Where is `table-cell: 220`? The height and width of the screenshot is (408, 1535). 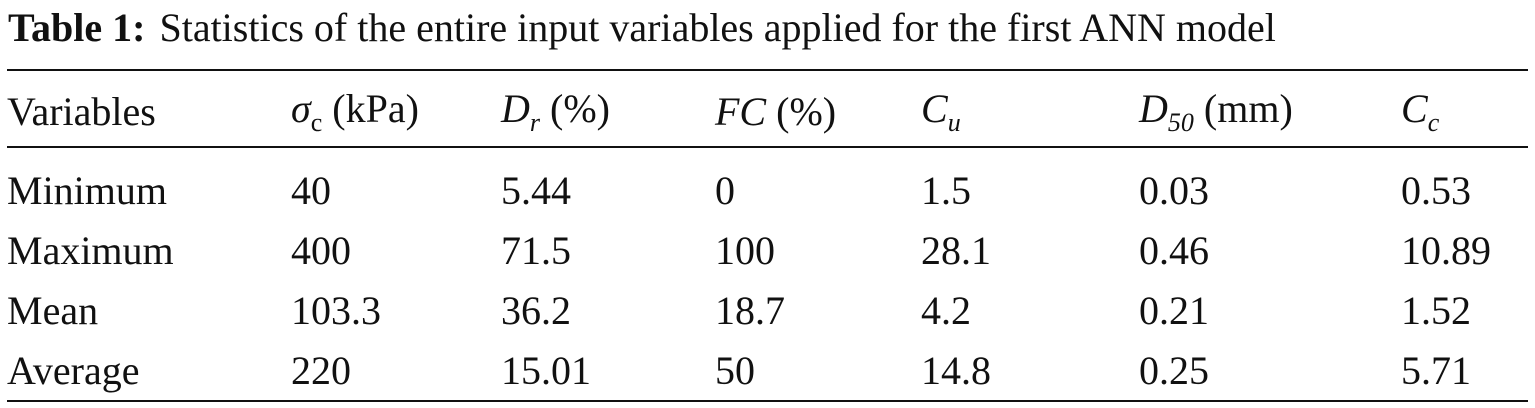 table-cell: 220 is located at coordinates (321, 370).